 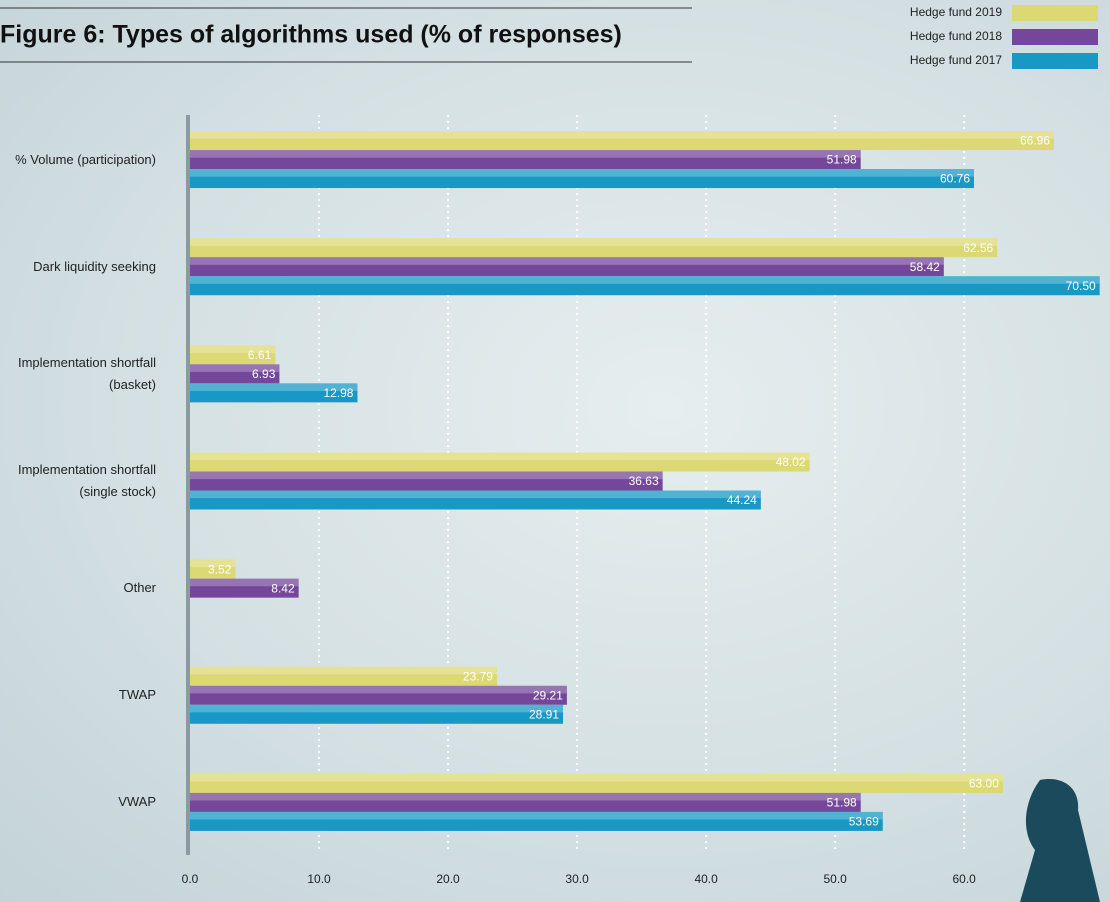 What do you see at coordinates (220, 569) in the screenshot?
I see `value-label: 3.52` at bounding box center [220, 569].